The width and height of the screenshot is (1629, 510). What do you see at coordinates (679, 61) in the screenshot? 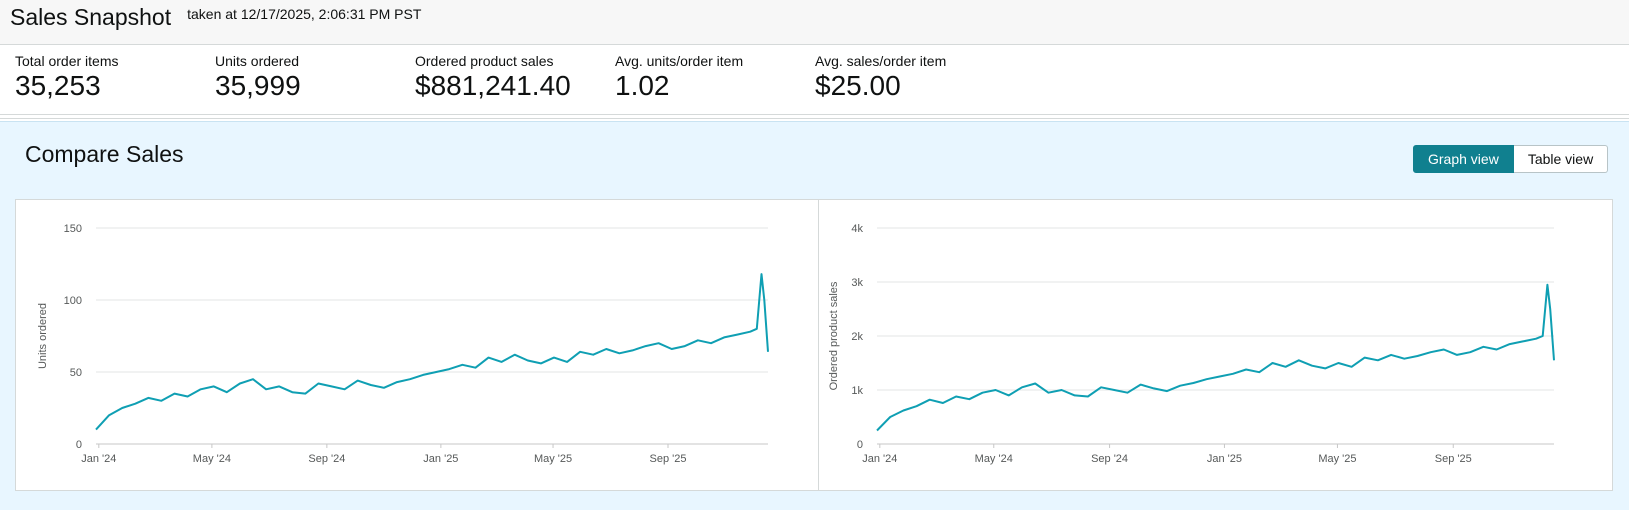
I see `metric-label: Avg. units/order item` at bounding box center [679, 61].